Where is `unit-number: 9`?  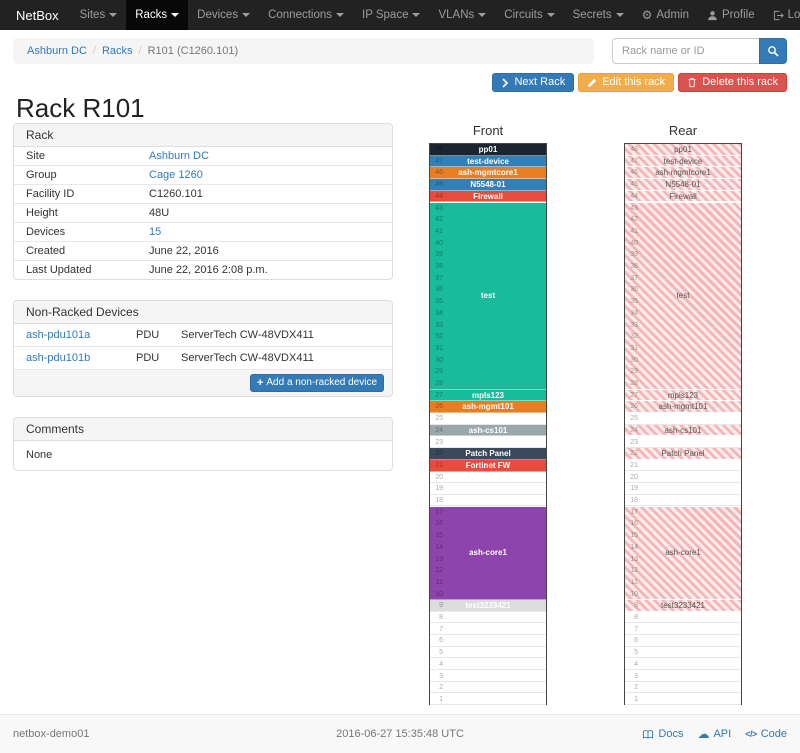 unit-number: 9 is located at coordinates (441, 606).